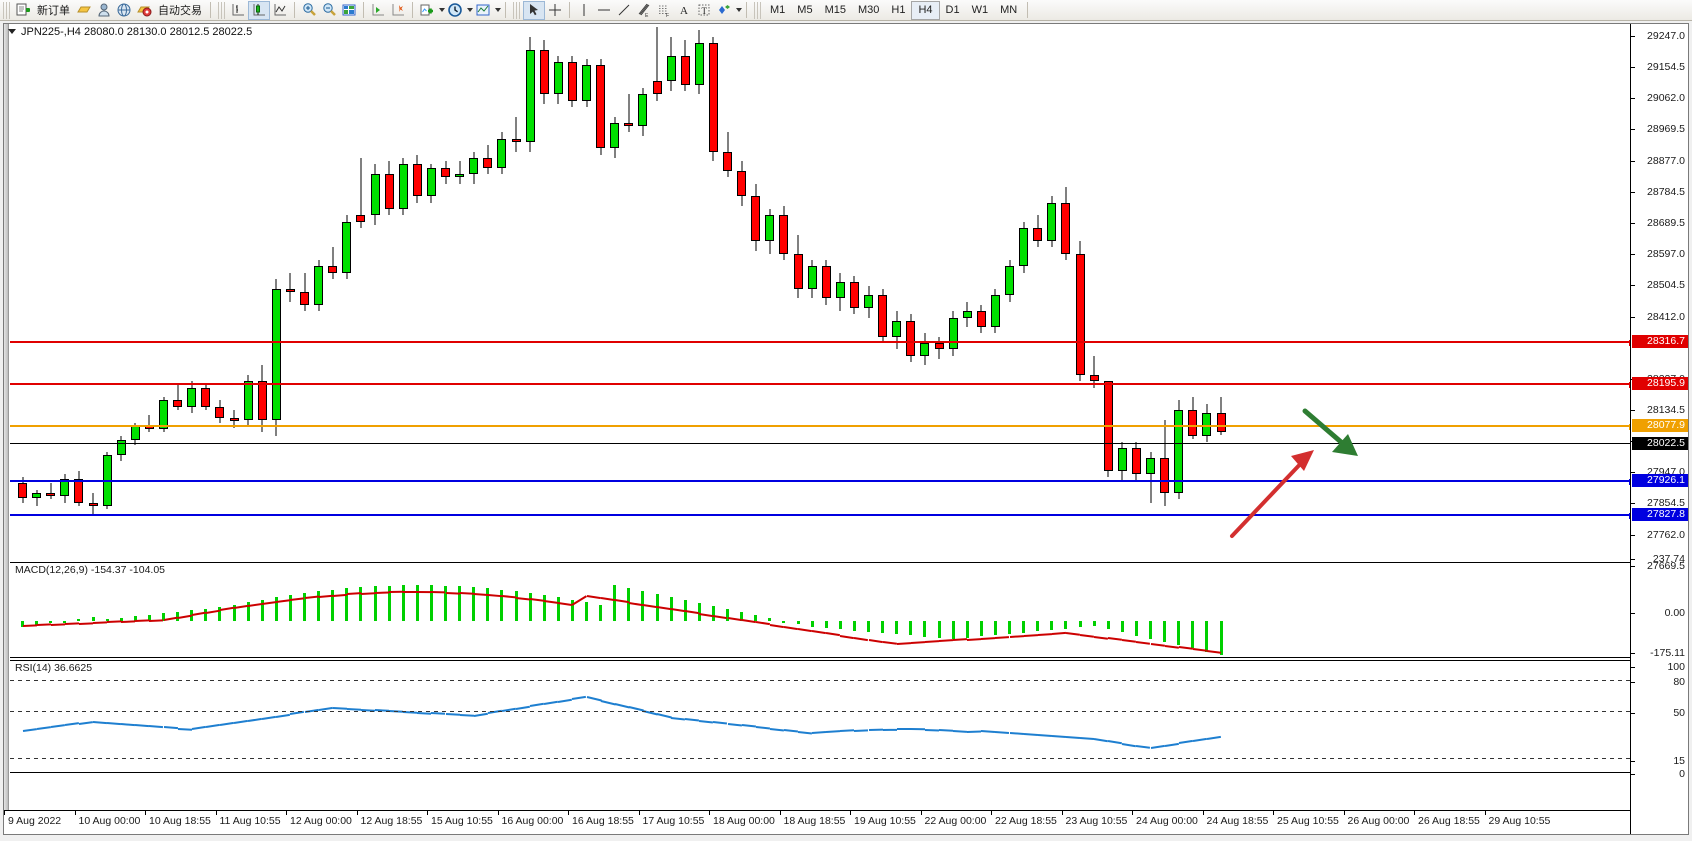 This screenshot has width=1692, height=841. What do you see at coordinates (664, 10) in the screenshot?
I see `fibonacci-icon: F` at bounding box center [664, 10].